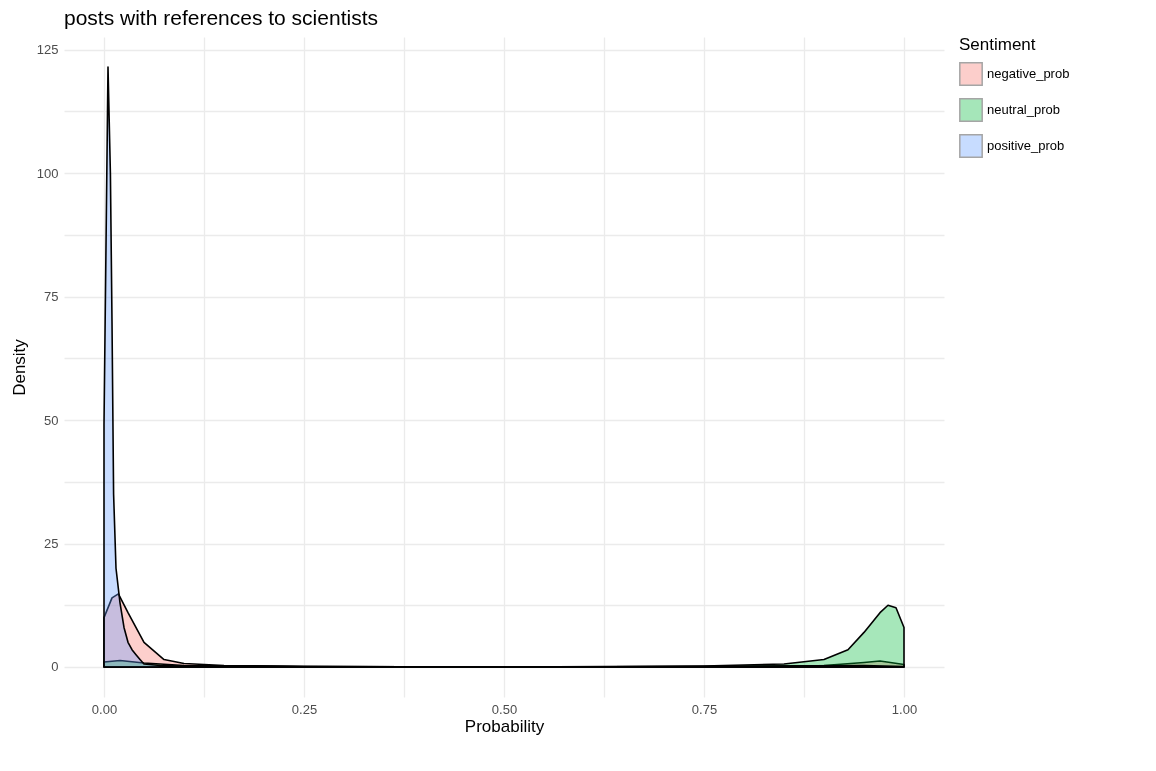  I want to click on x-tick-label: 1.00, so click(904, 709).